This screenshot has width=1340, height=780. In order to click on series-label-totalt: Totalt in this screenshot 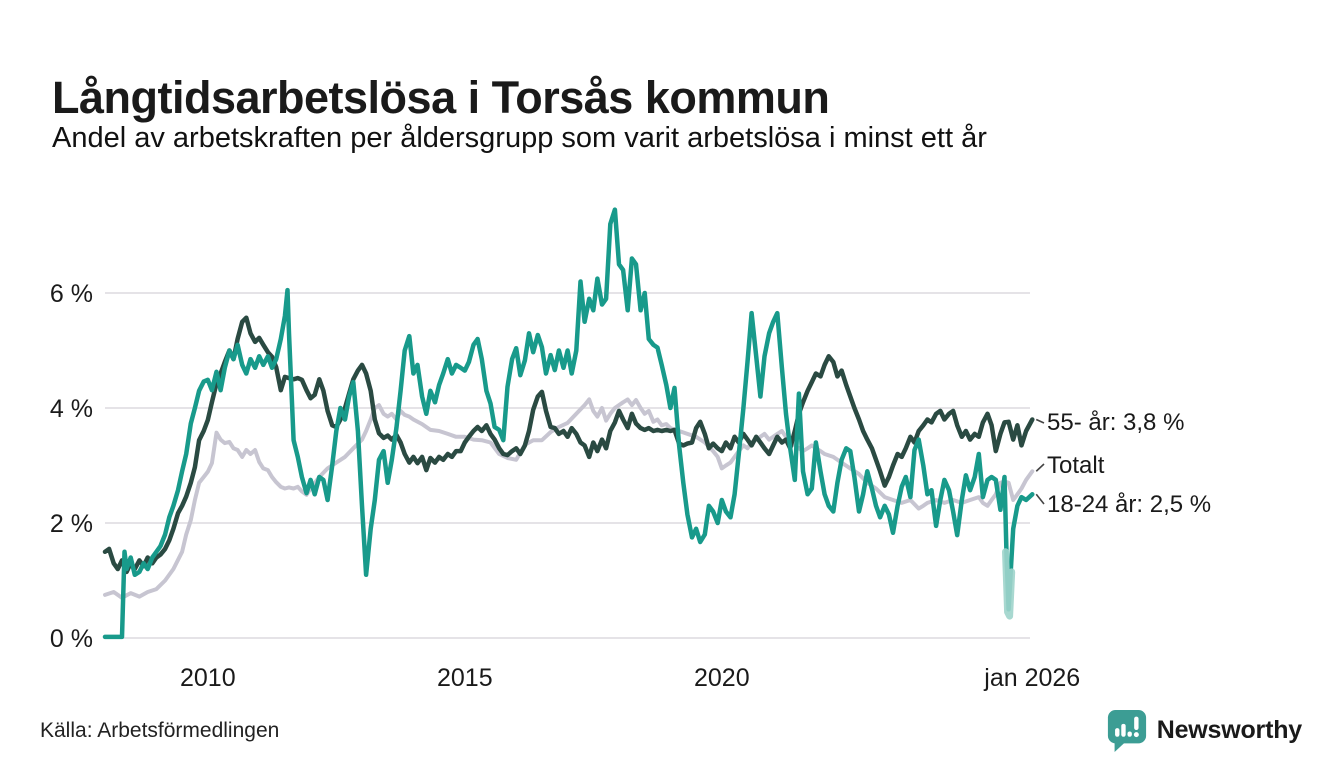, I will do `click(1076, 465)`.